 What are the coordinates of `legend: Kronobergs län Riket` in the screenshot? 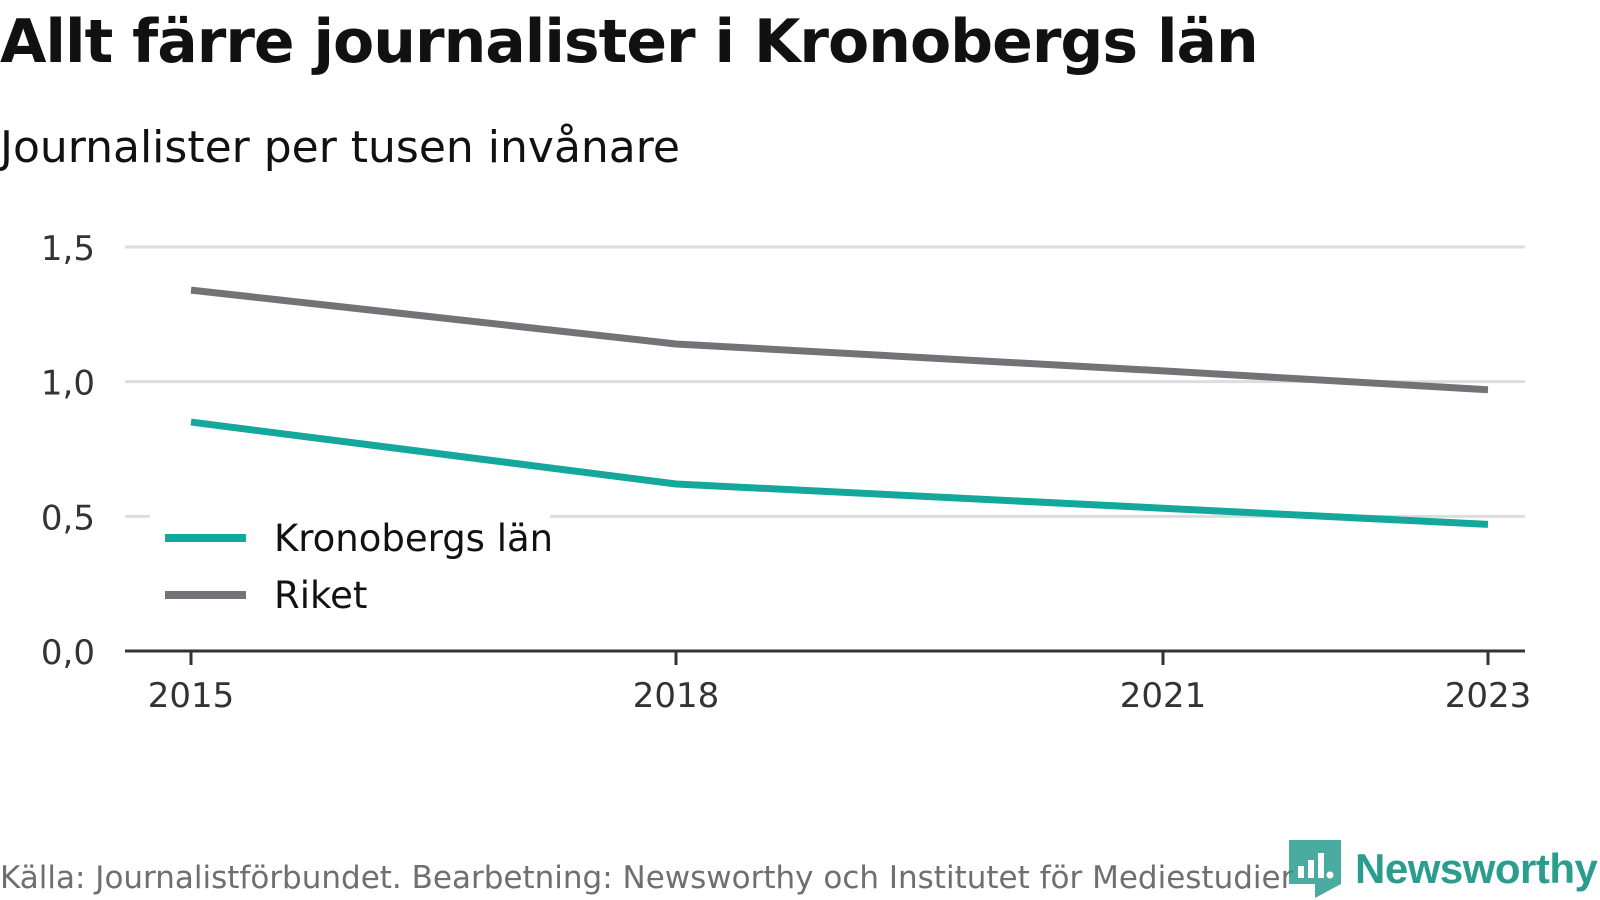 It's located at (351, 565).